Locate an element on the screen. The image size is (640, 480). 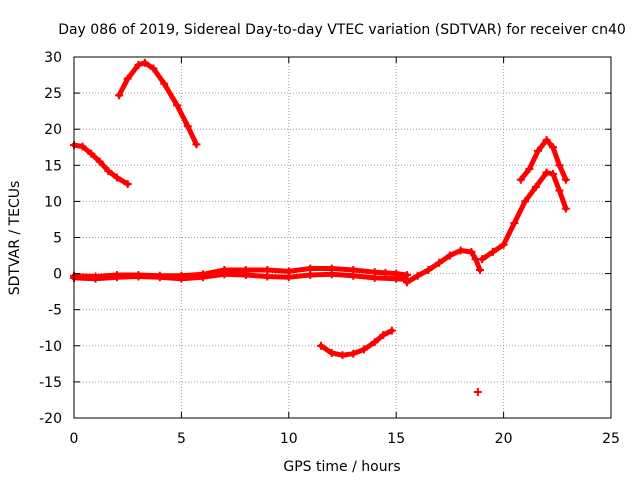
y-tick-label: -15 is located at coordinates (50, 383).